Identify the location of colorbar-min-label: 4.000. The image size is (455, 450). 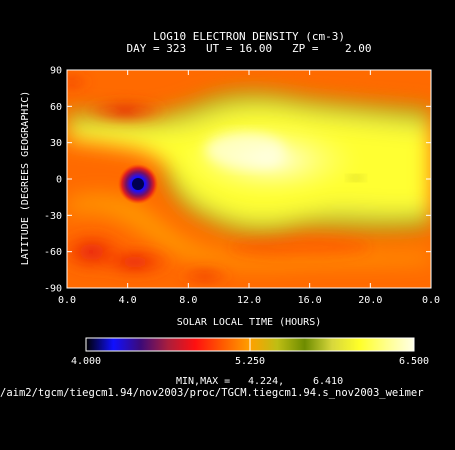
(86, 361).